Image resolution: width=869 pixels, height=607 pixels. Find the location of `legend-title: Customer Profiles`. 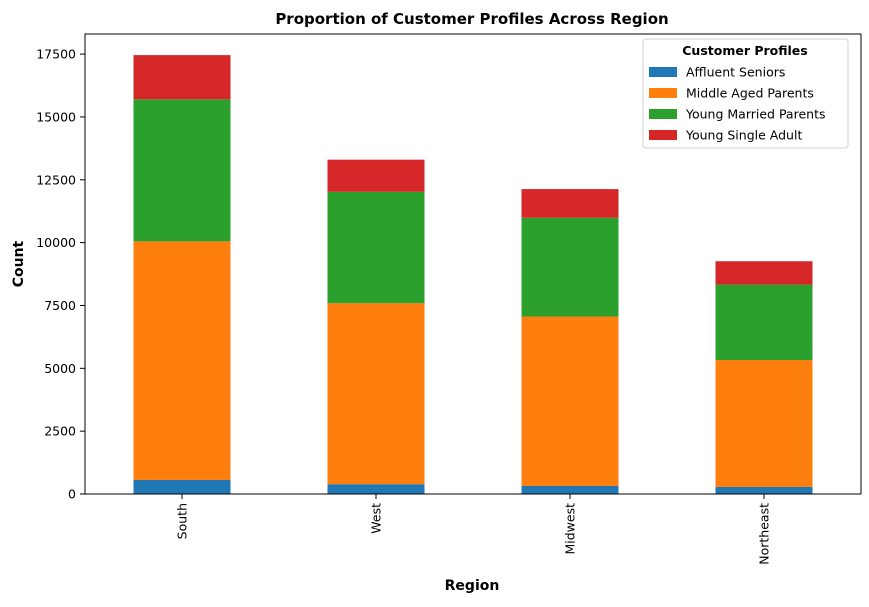

legend-title: Customer Profiles is located at coordinates (744, 50).